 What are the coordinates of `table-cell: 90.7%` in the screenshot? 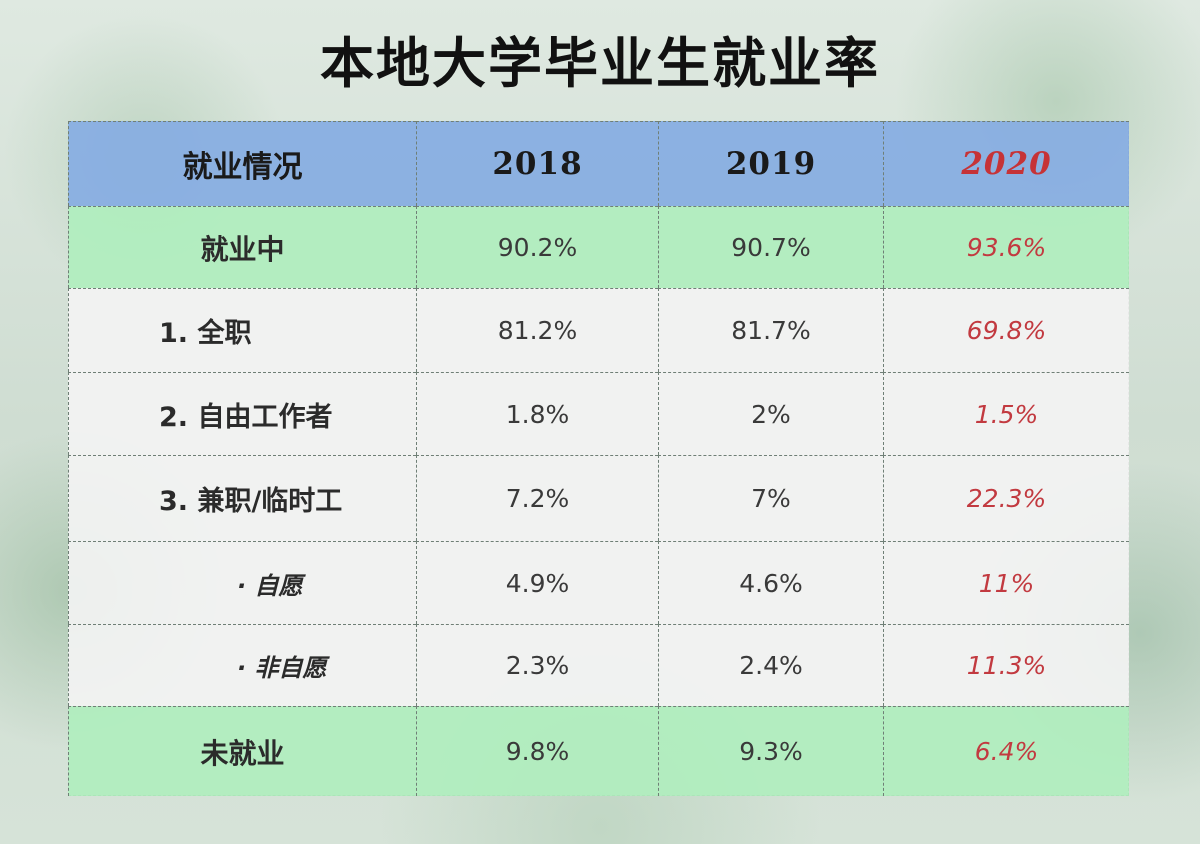 It's located at (770, 247).